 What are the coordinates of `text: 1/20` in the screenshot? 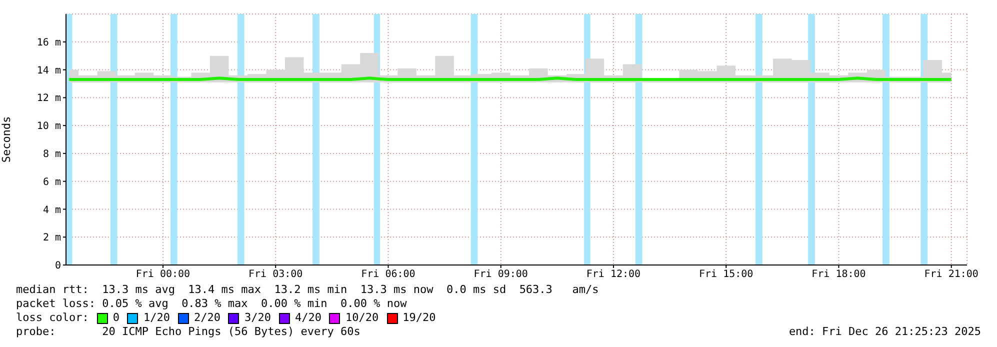 It's located at (156, 318).